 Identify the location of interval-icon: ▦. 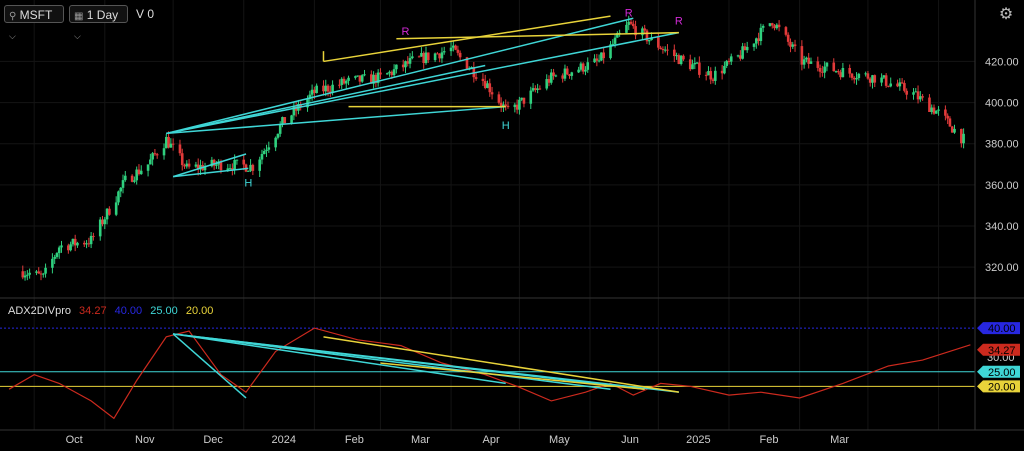
(79, 16).